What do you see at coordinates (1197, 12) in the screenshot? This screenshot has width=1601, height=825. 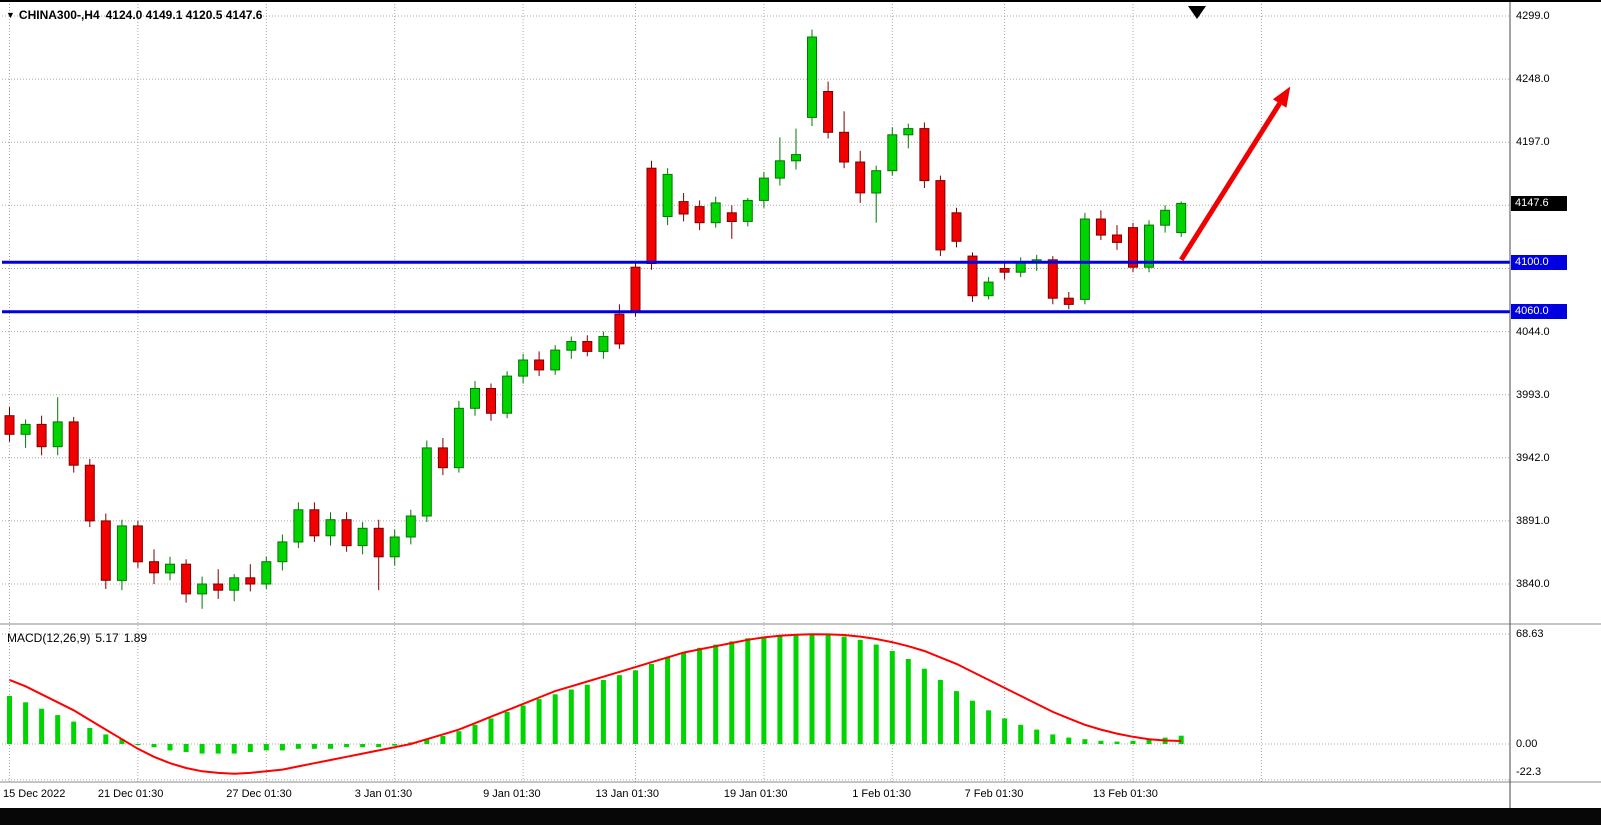 I see `chart-shift-marker` at bounding box center [1197, 12].